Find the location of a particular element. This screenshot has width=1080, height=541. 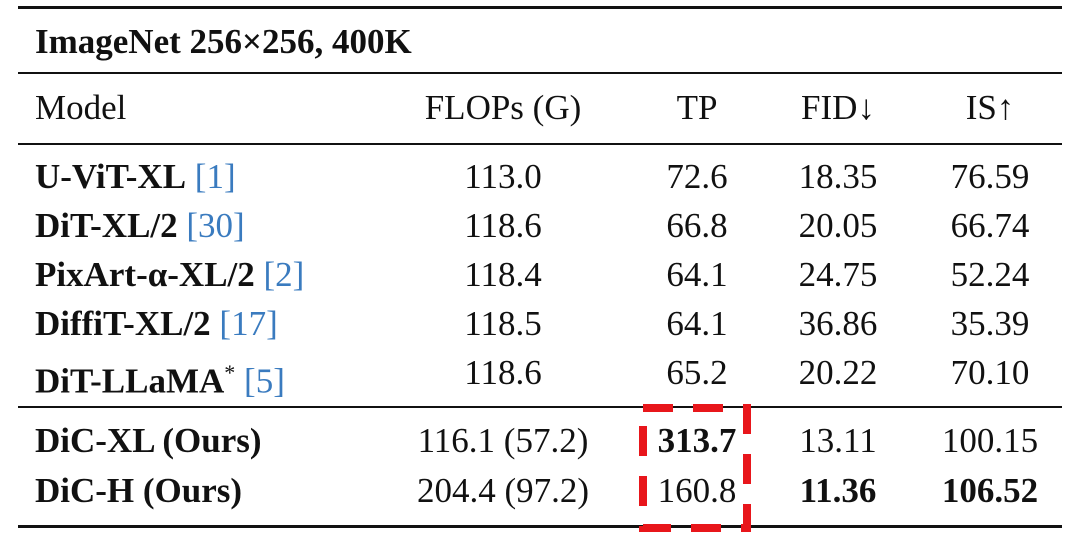

value-cell: 118.5 is located at coordinates (503, 323).